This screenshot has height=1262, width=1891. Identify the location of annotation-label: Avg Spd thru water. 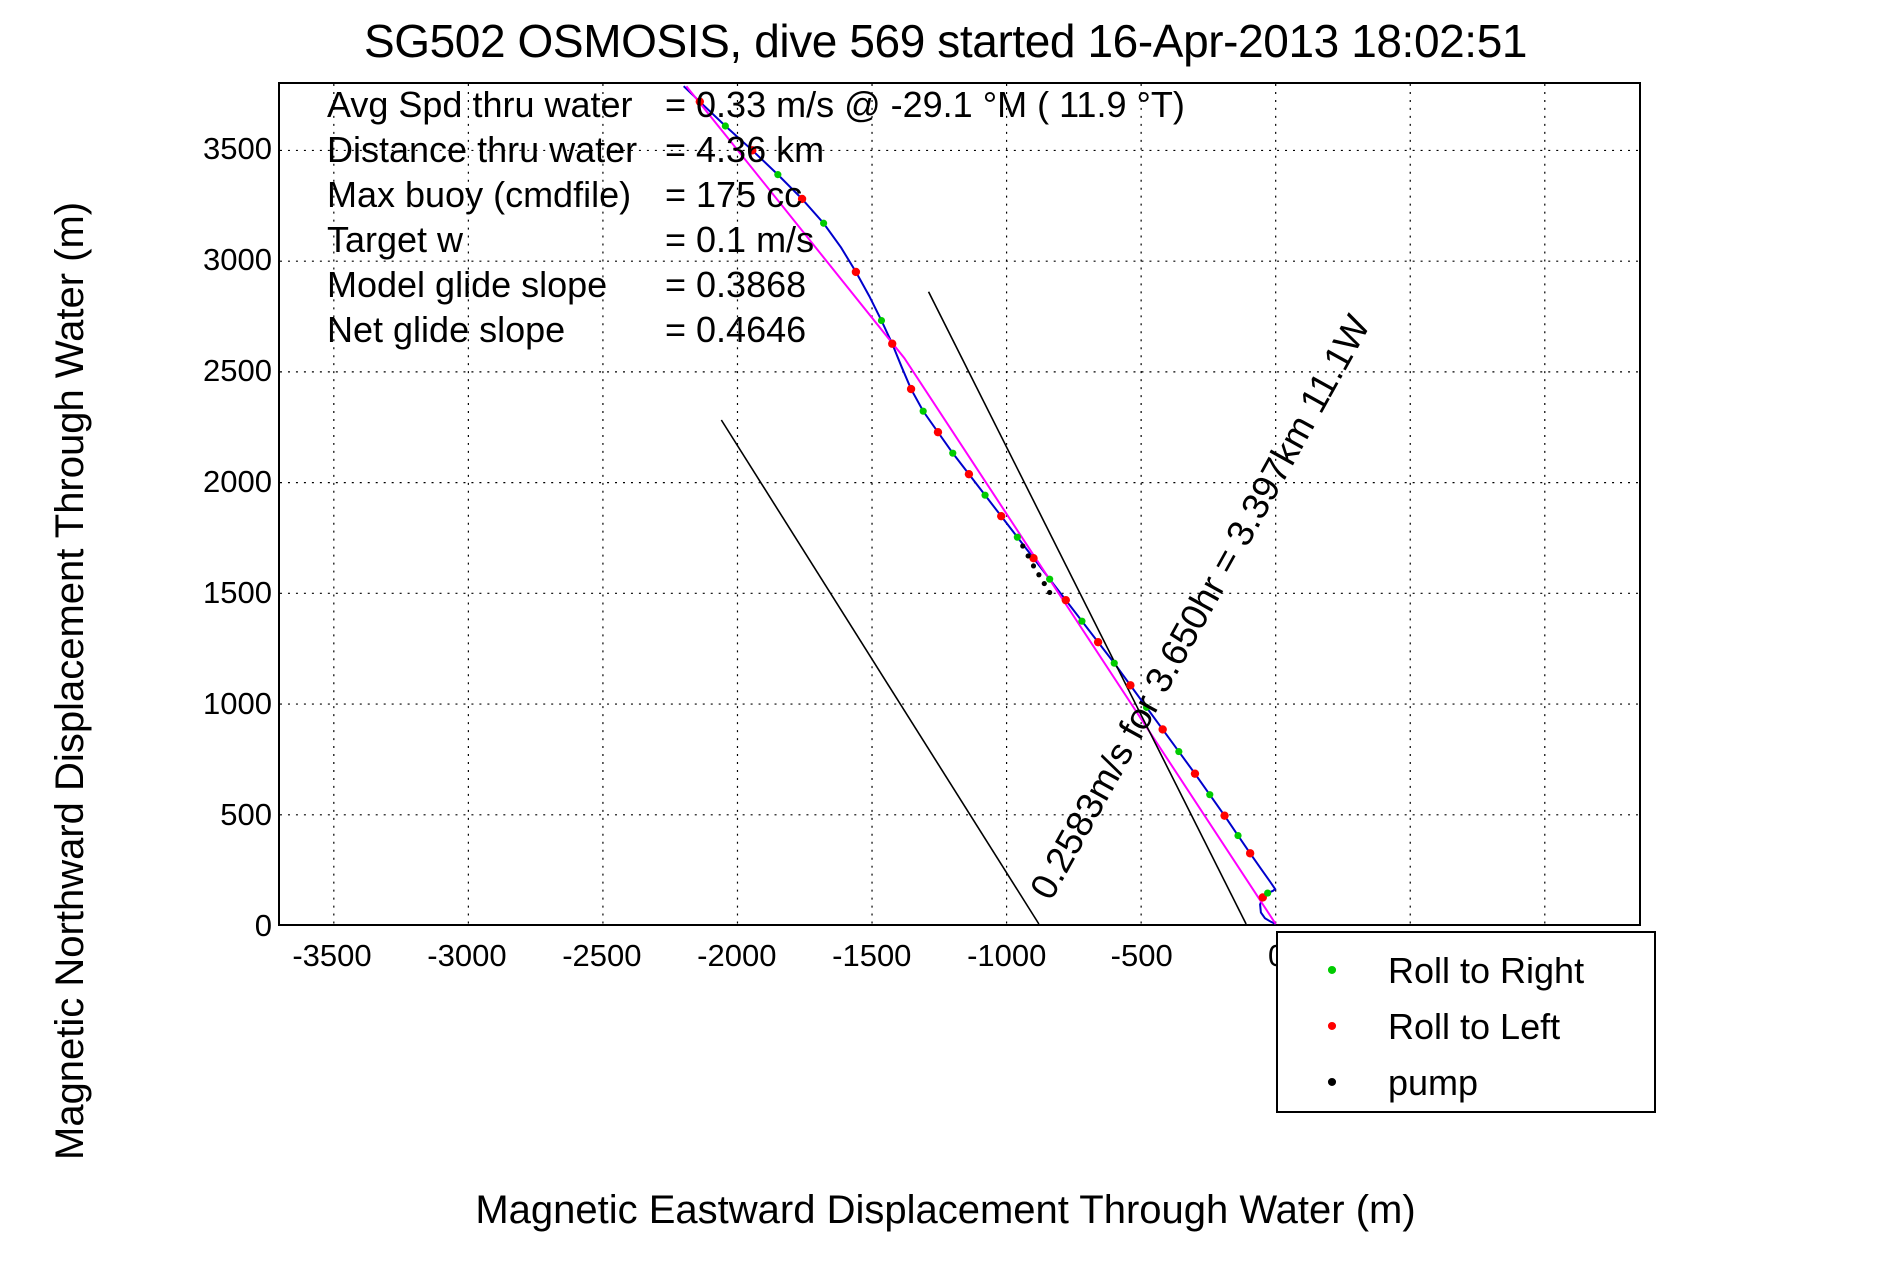
(480, 104).